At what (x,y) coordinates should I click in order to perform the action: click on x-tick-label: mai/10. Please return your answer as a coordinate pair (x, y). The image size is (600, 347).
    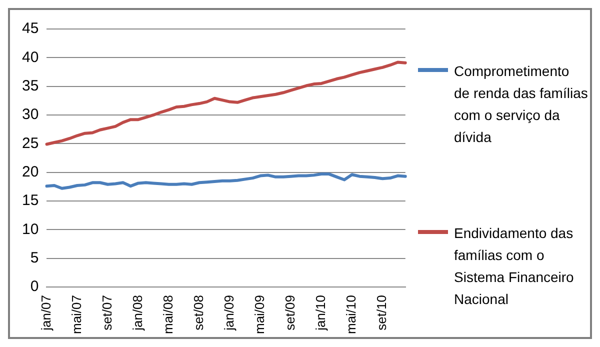
    Looking at the image, I should click on (351, 314).